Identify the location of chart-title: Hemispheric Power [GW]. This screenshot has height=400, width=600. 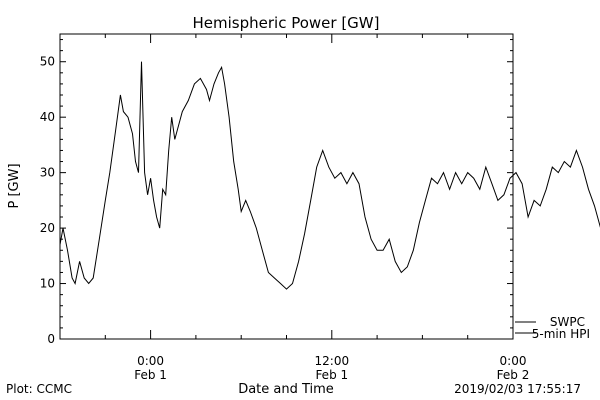
(286, 23).